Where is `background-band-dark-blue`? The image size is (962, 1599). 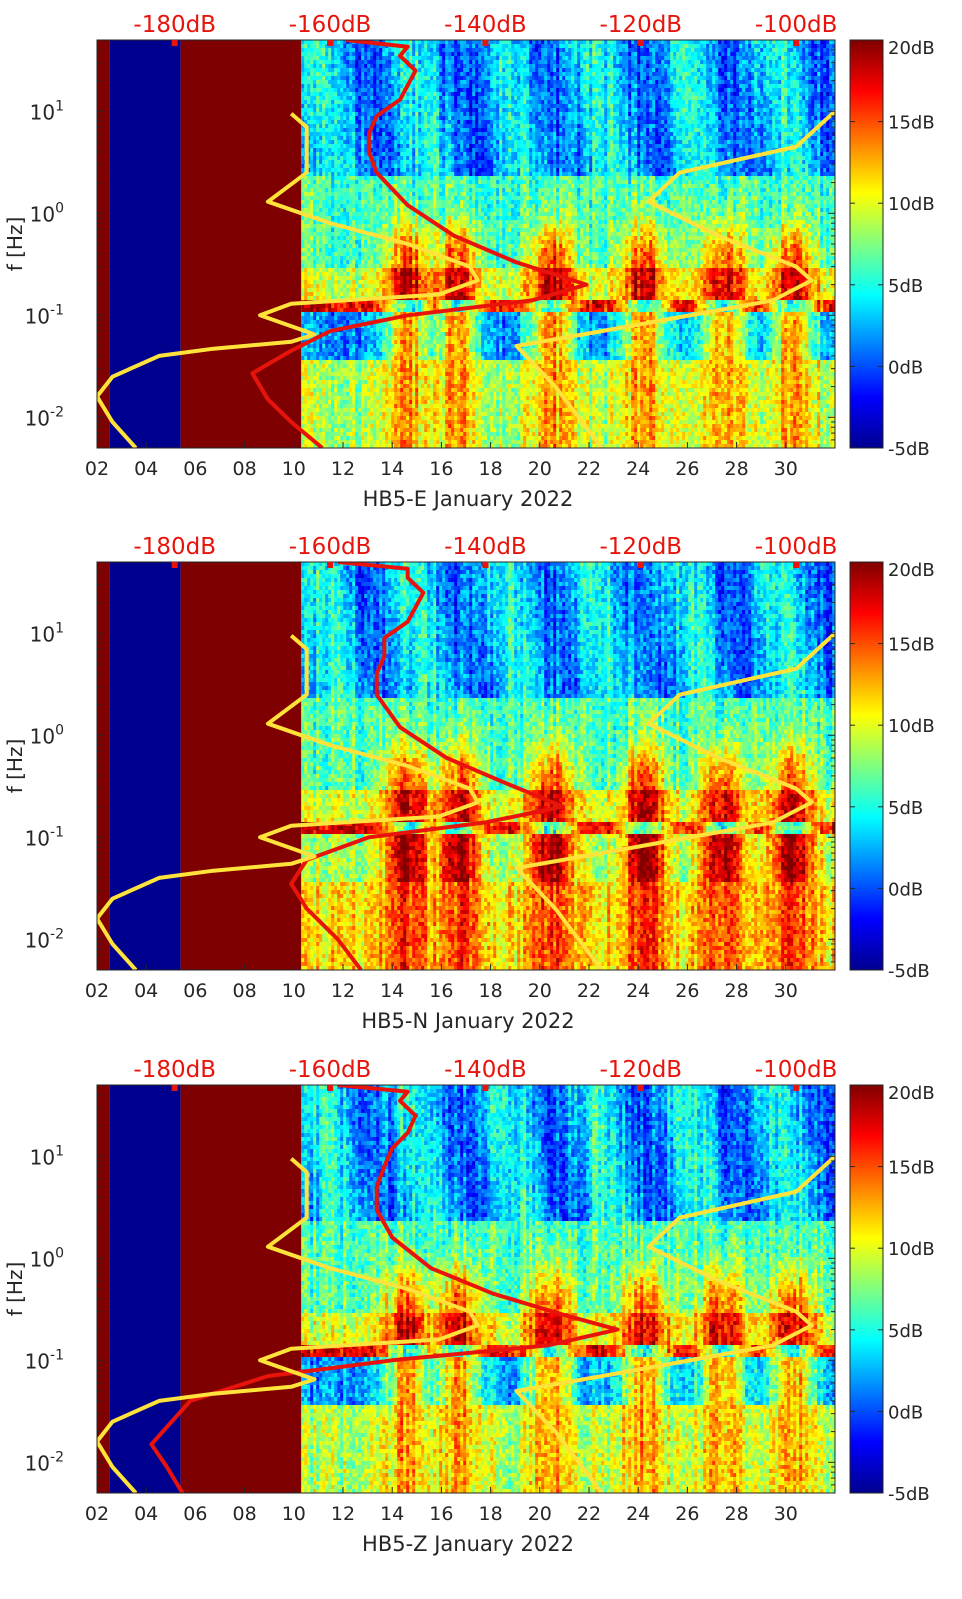 background-band-dark-blue is located at coordinates (145, 244).